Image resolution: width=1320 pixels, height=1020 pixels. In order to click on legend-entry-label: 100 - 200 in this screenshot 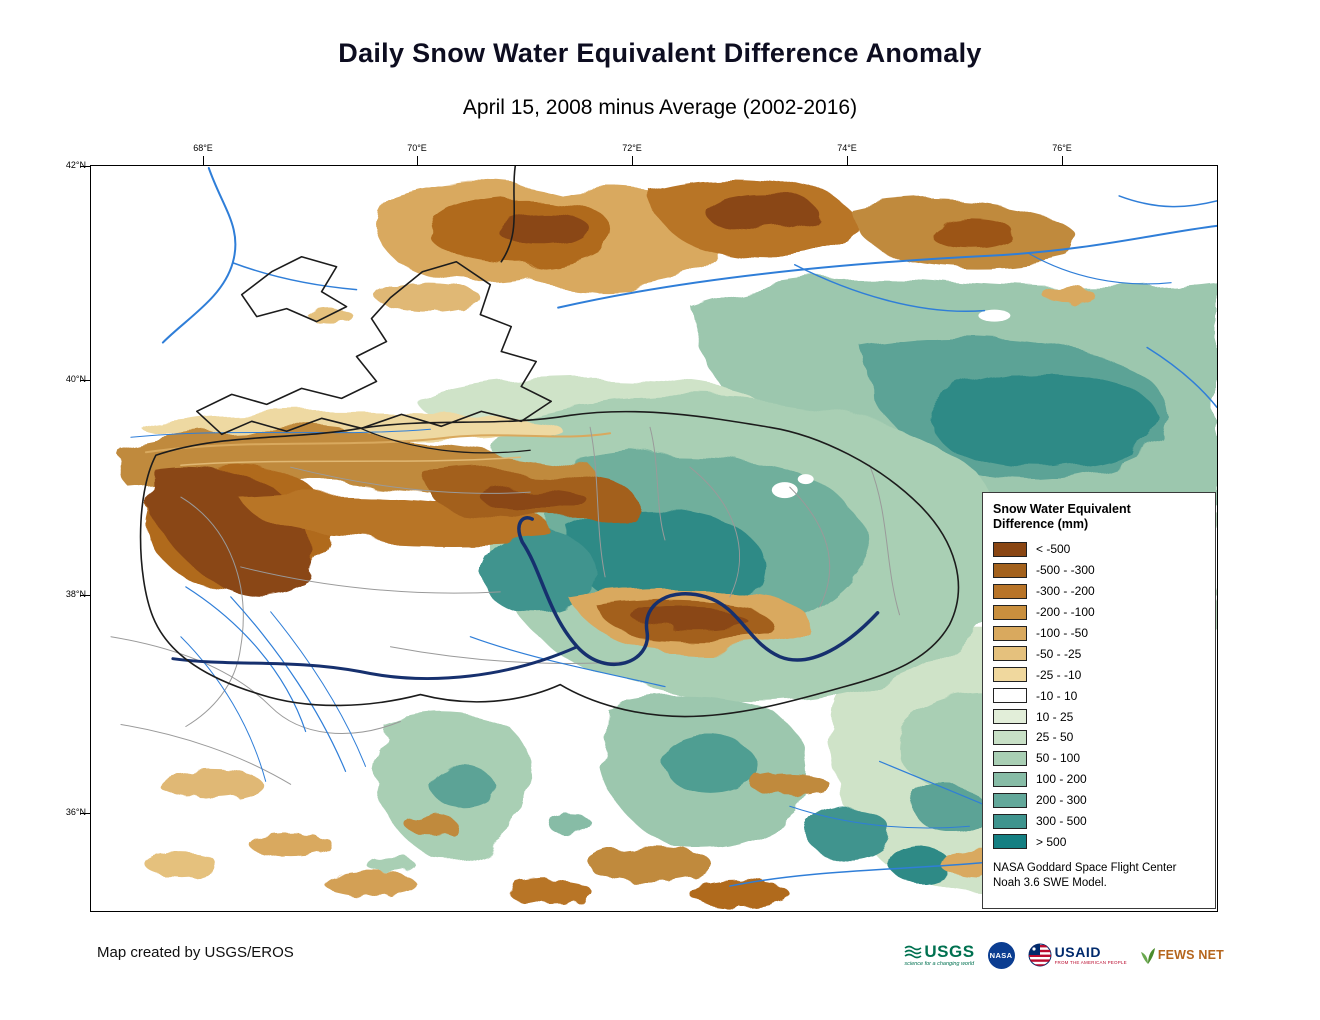, I will do `click(1061, 779)`.